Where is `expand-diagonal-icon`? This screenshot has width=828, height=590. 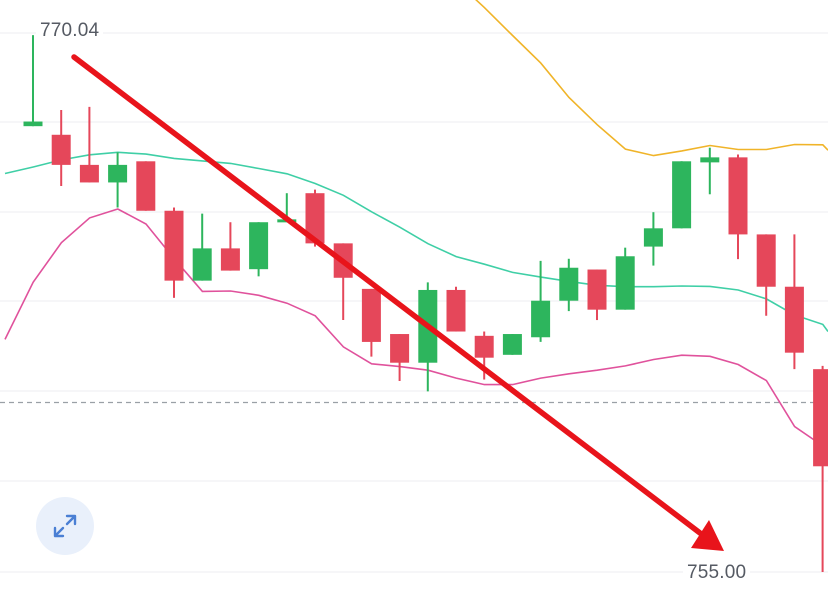
expand-diagonal-icon is located at coordinates (65, 526).